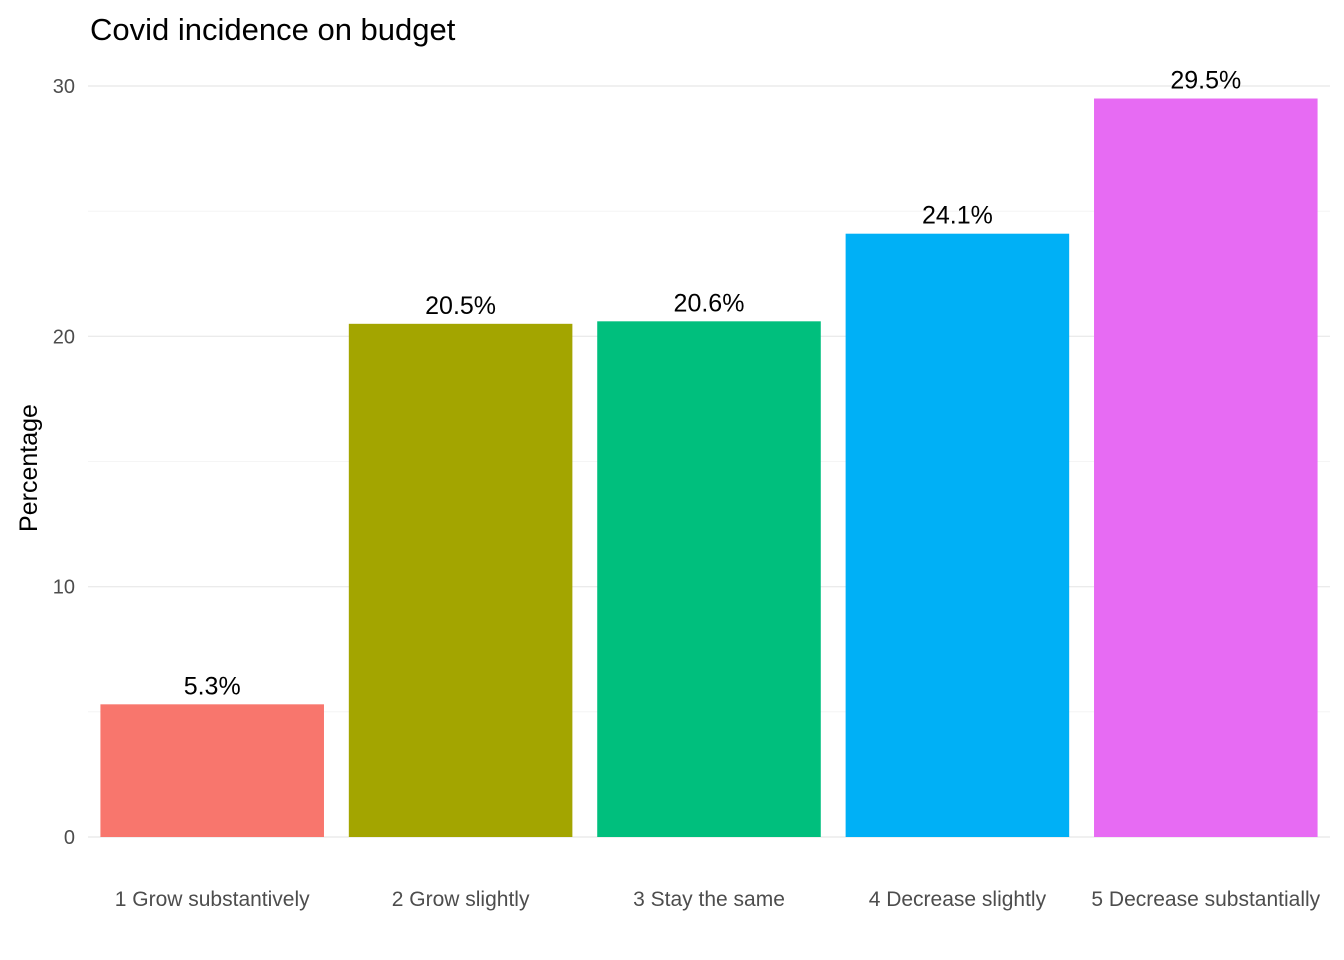 This screenshot has width=1344, height=960. Describe the element at coordinates (64, 87) in the screenshot. I see `y-tick-label: 30` at that location.